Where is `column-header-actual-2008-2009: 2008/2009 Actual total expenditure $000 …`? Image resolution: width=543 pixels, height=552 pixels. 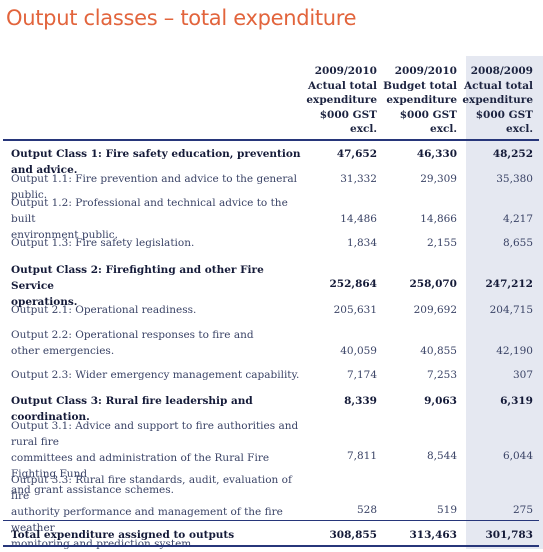
column-header-actual-2008-2009: 2008/2009 Actual total expenditure $000 … is located at coordinates (497, 100).